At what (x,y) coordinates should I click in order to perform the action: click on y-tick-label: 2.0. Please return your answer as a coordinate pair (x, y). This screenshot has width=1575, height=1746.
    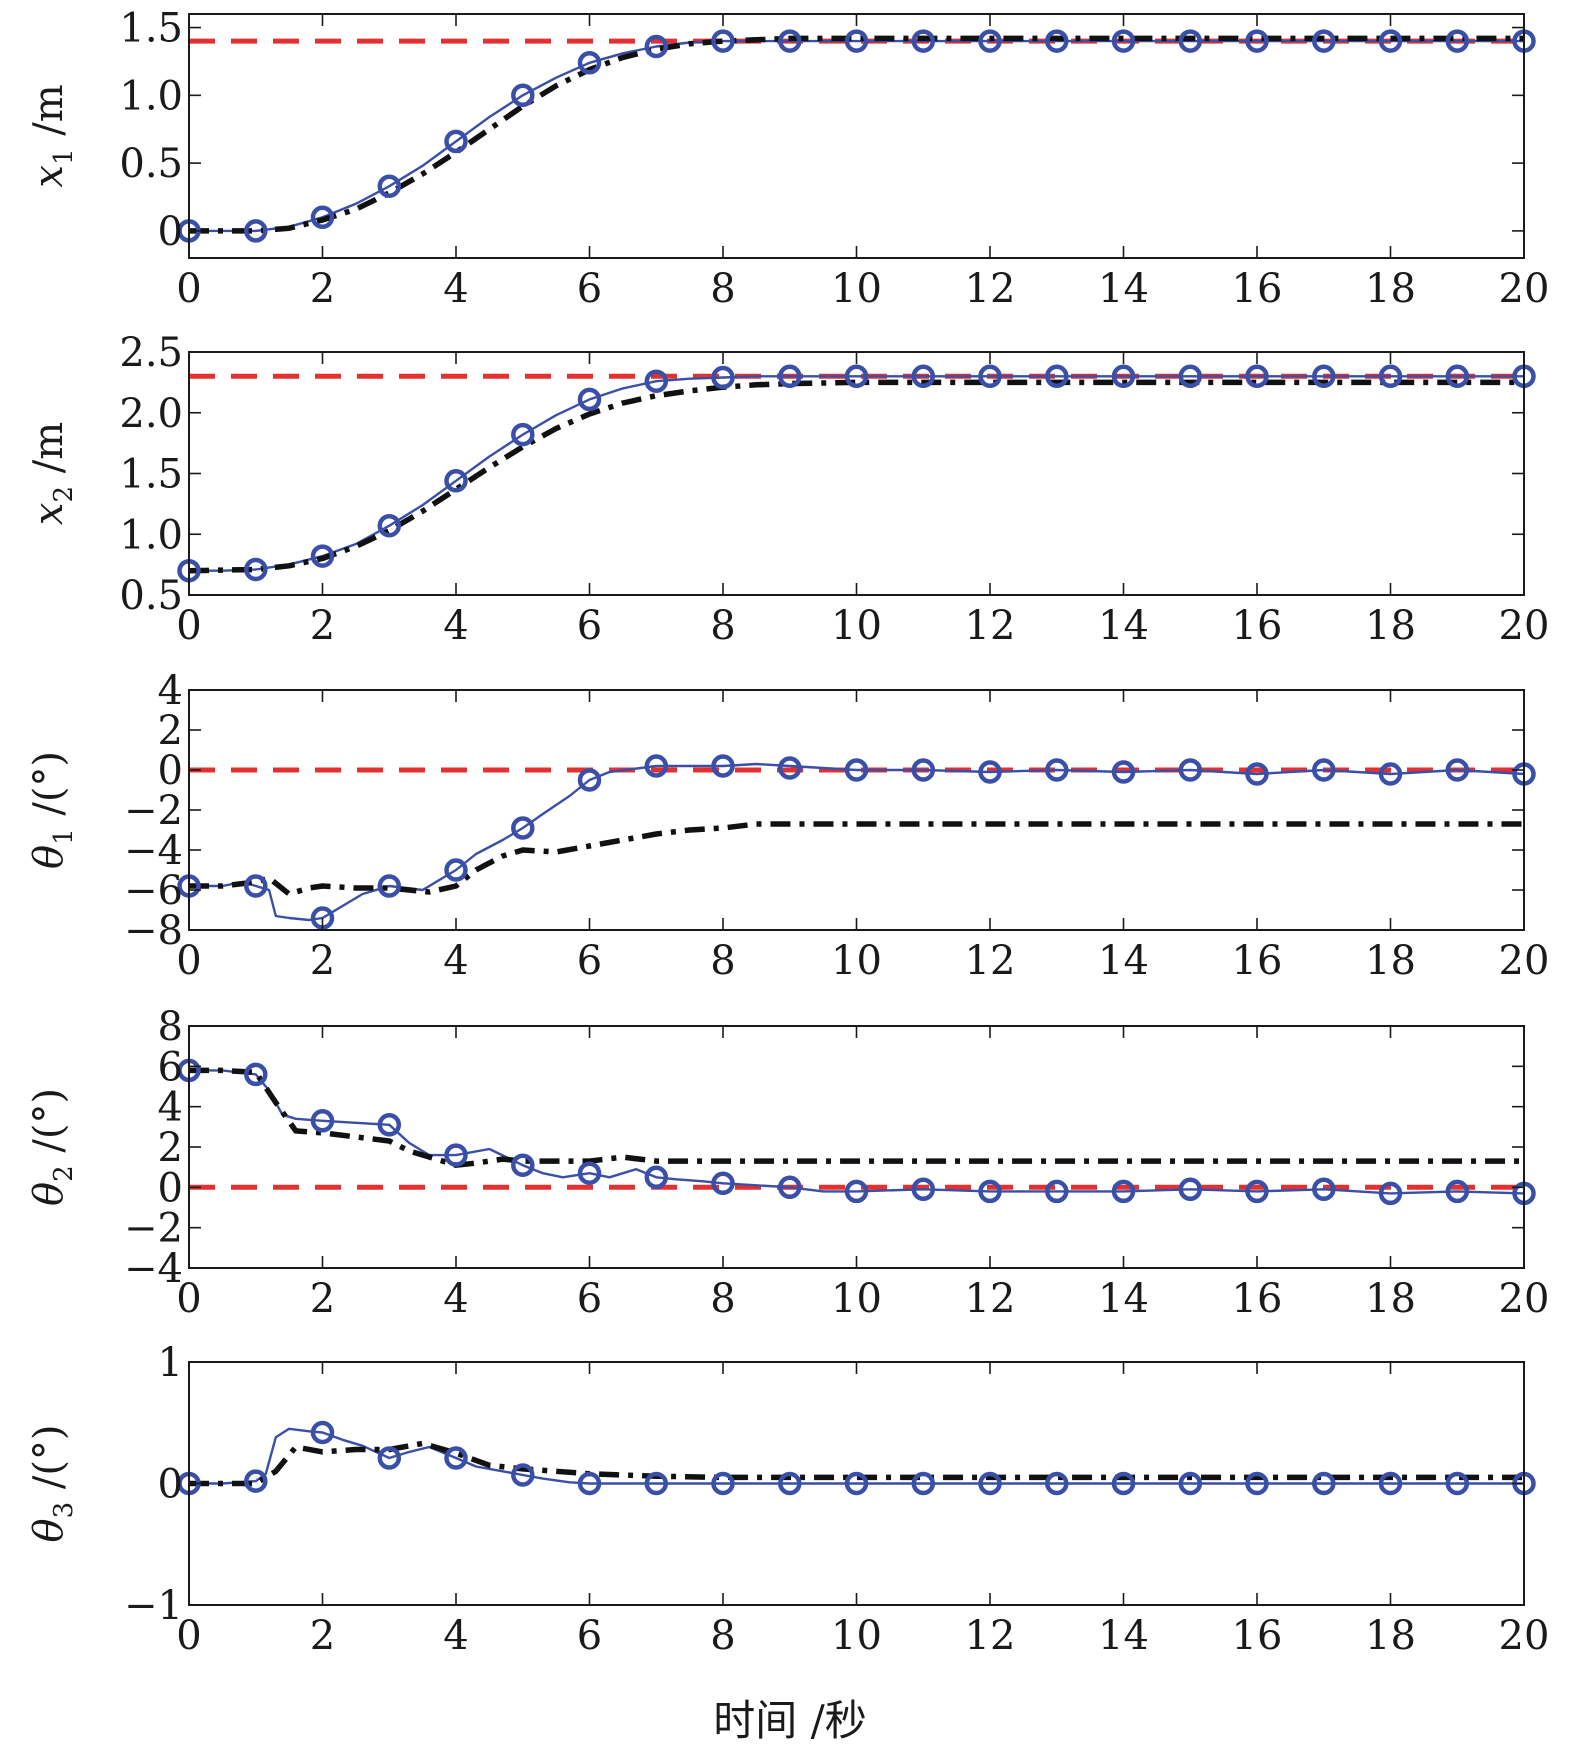
    Looking at the image, I should click on (151, 414).